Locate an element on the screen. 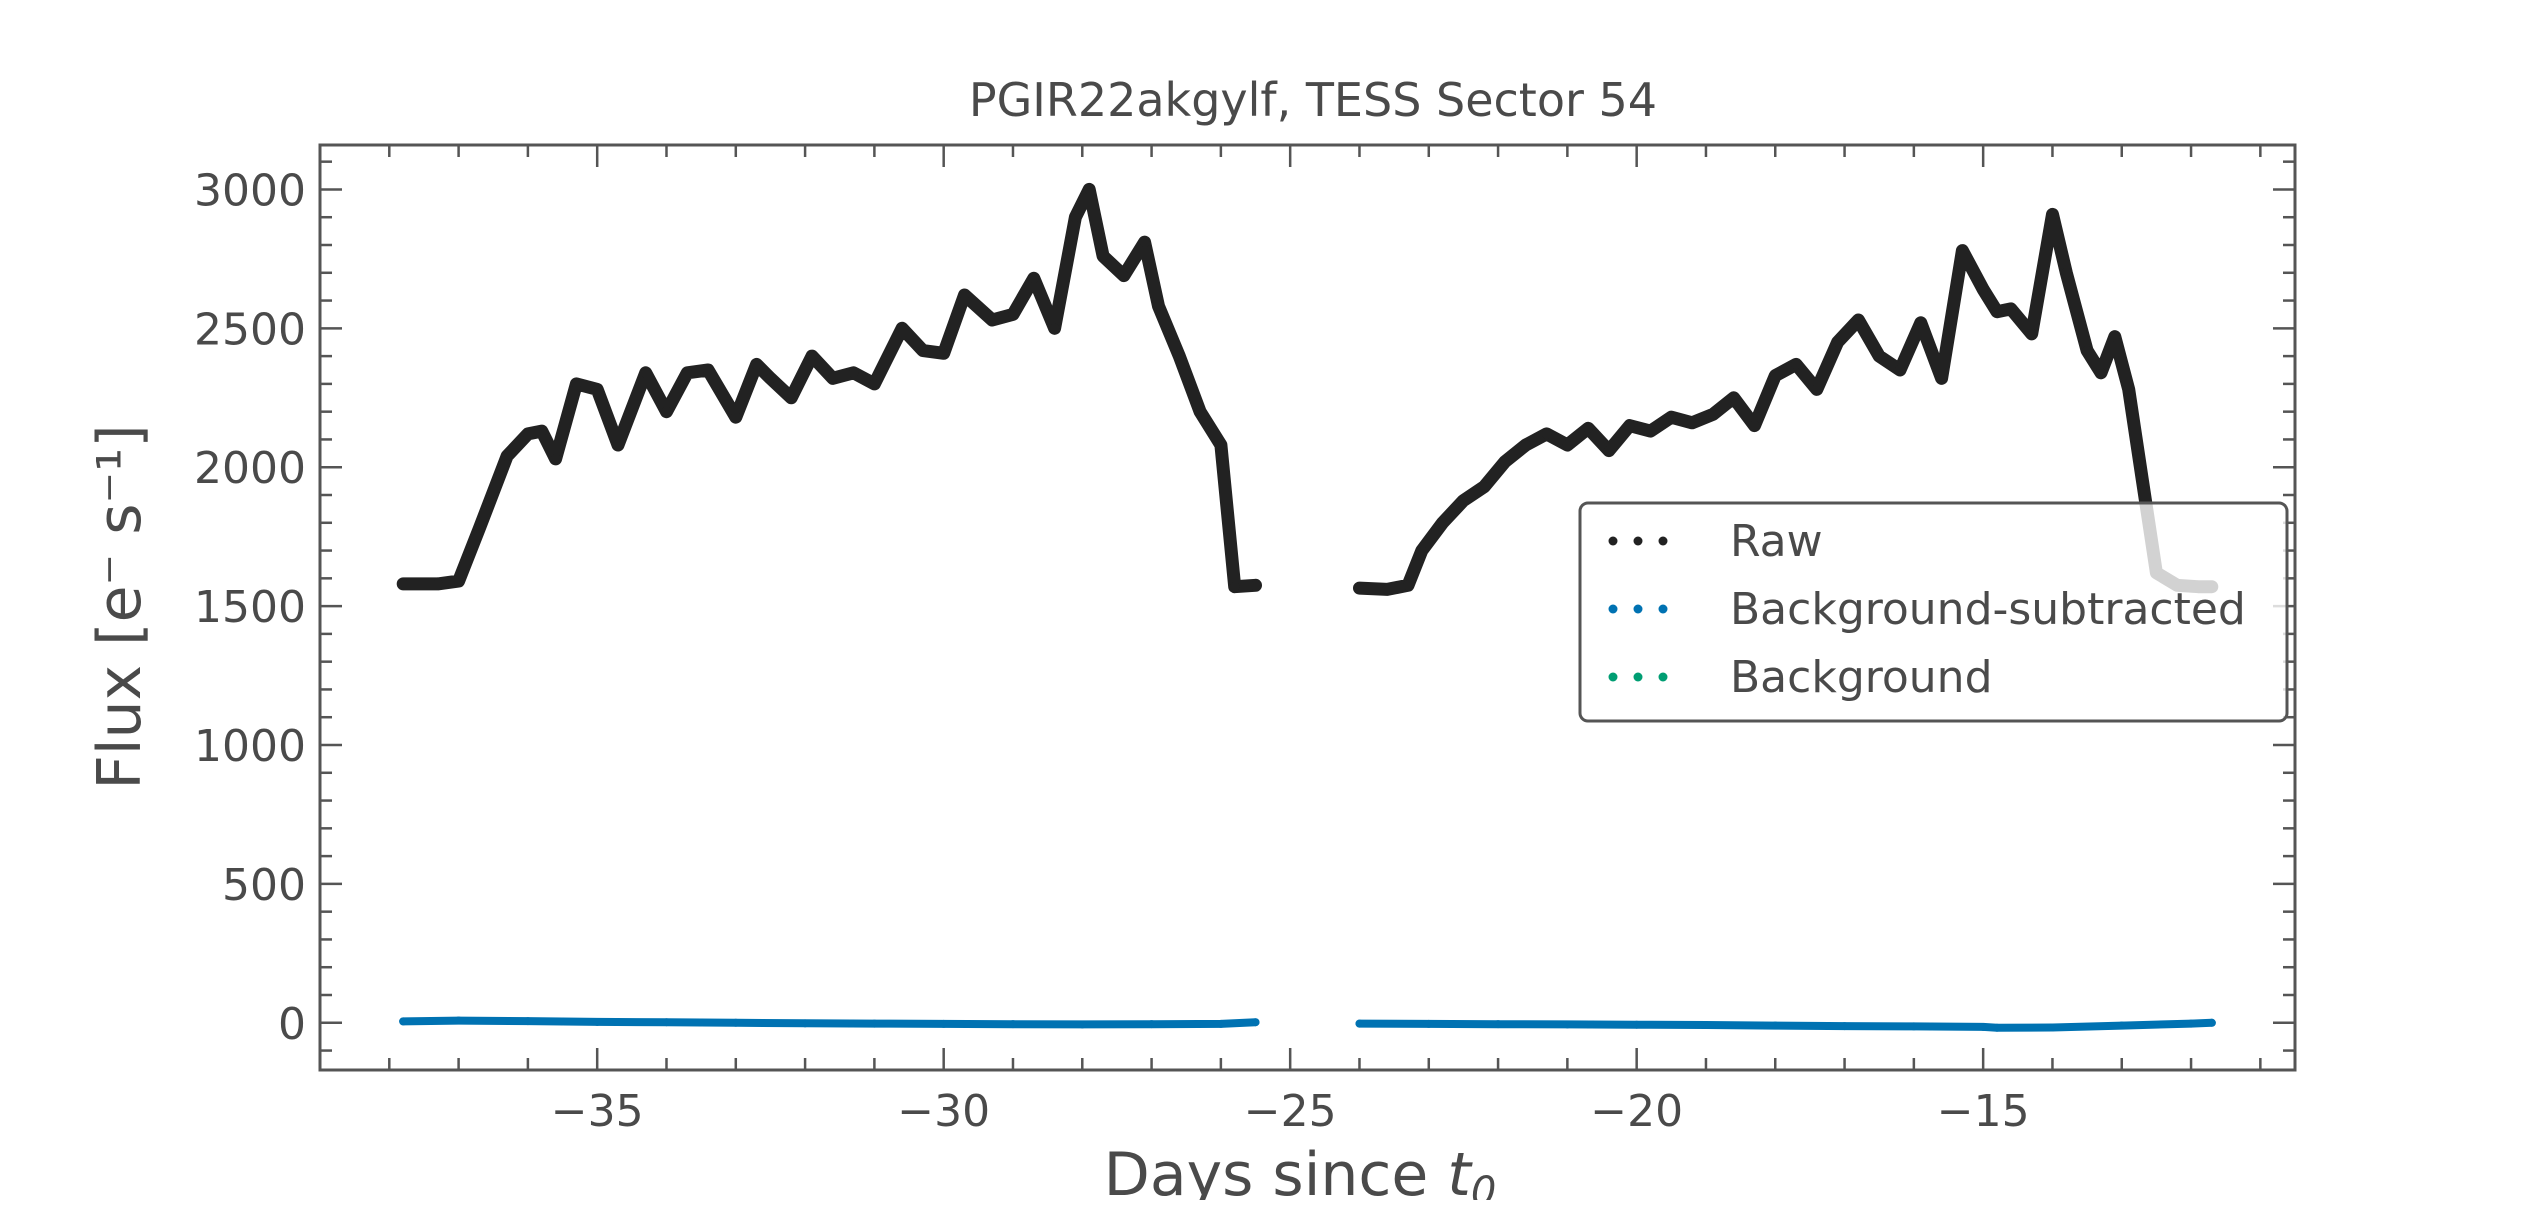 The image size is (2545, 1205). series-background-subtracted is located at coordinates (1307, 1024).